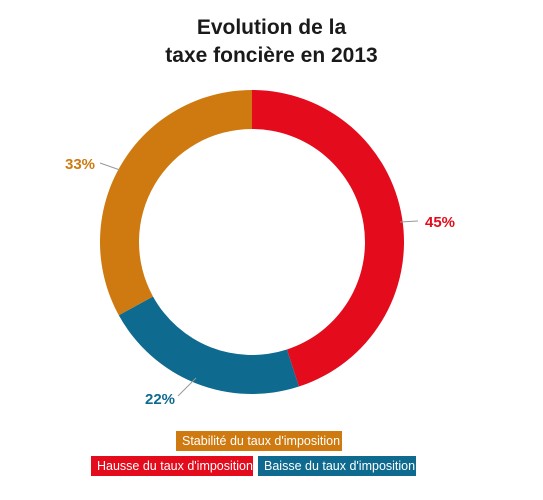 This screenshot has height=500, width=543. What do you see at coordinates (271, 27) in the screenshot?
I see `chart-title-line-1: Evolution de la` at bounding box center [271, 27].